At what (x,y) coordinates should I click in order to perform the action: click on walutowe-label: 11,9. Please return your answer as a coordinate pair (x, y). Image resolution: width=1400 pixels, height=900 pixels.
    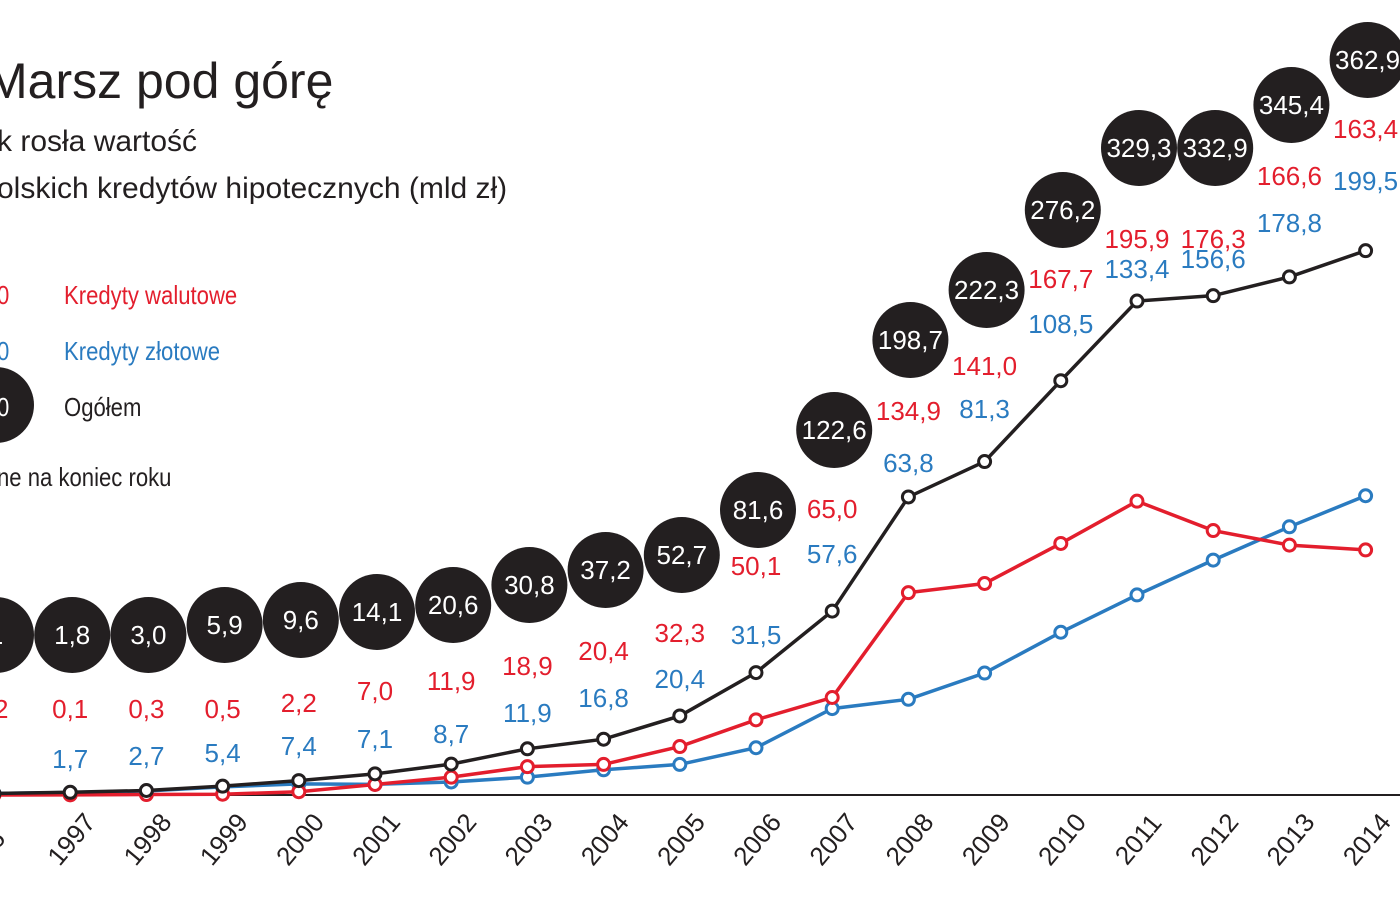
    Looking at the image, I should click on (451, 681).